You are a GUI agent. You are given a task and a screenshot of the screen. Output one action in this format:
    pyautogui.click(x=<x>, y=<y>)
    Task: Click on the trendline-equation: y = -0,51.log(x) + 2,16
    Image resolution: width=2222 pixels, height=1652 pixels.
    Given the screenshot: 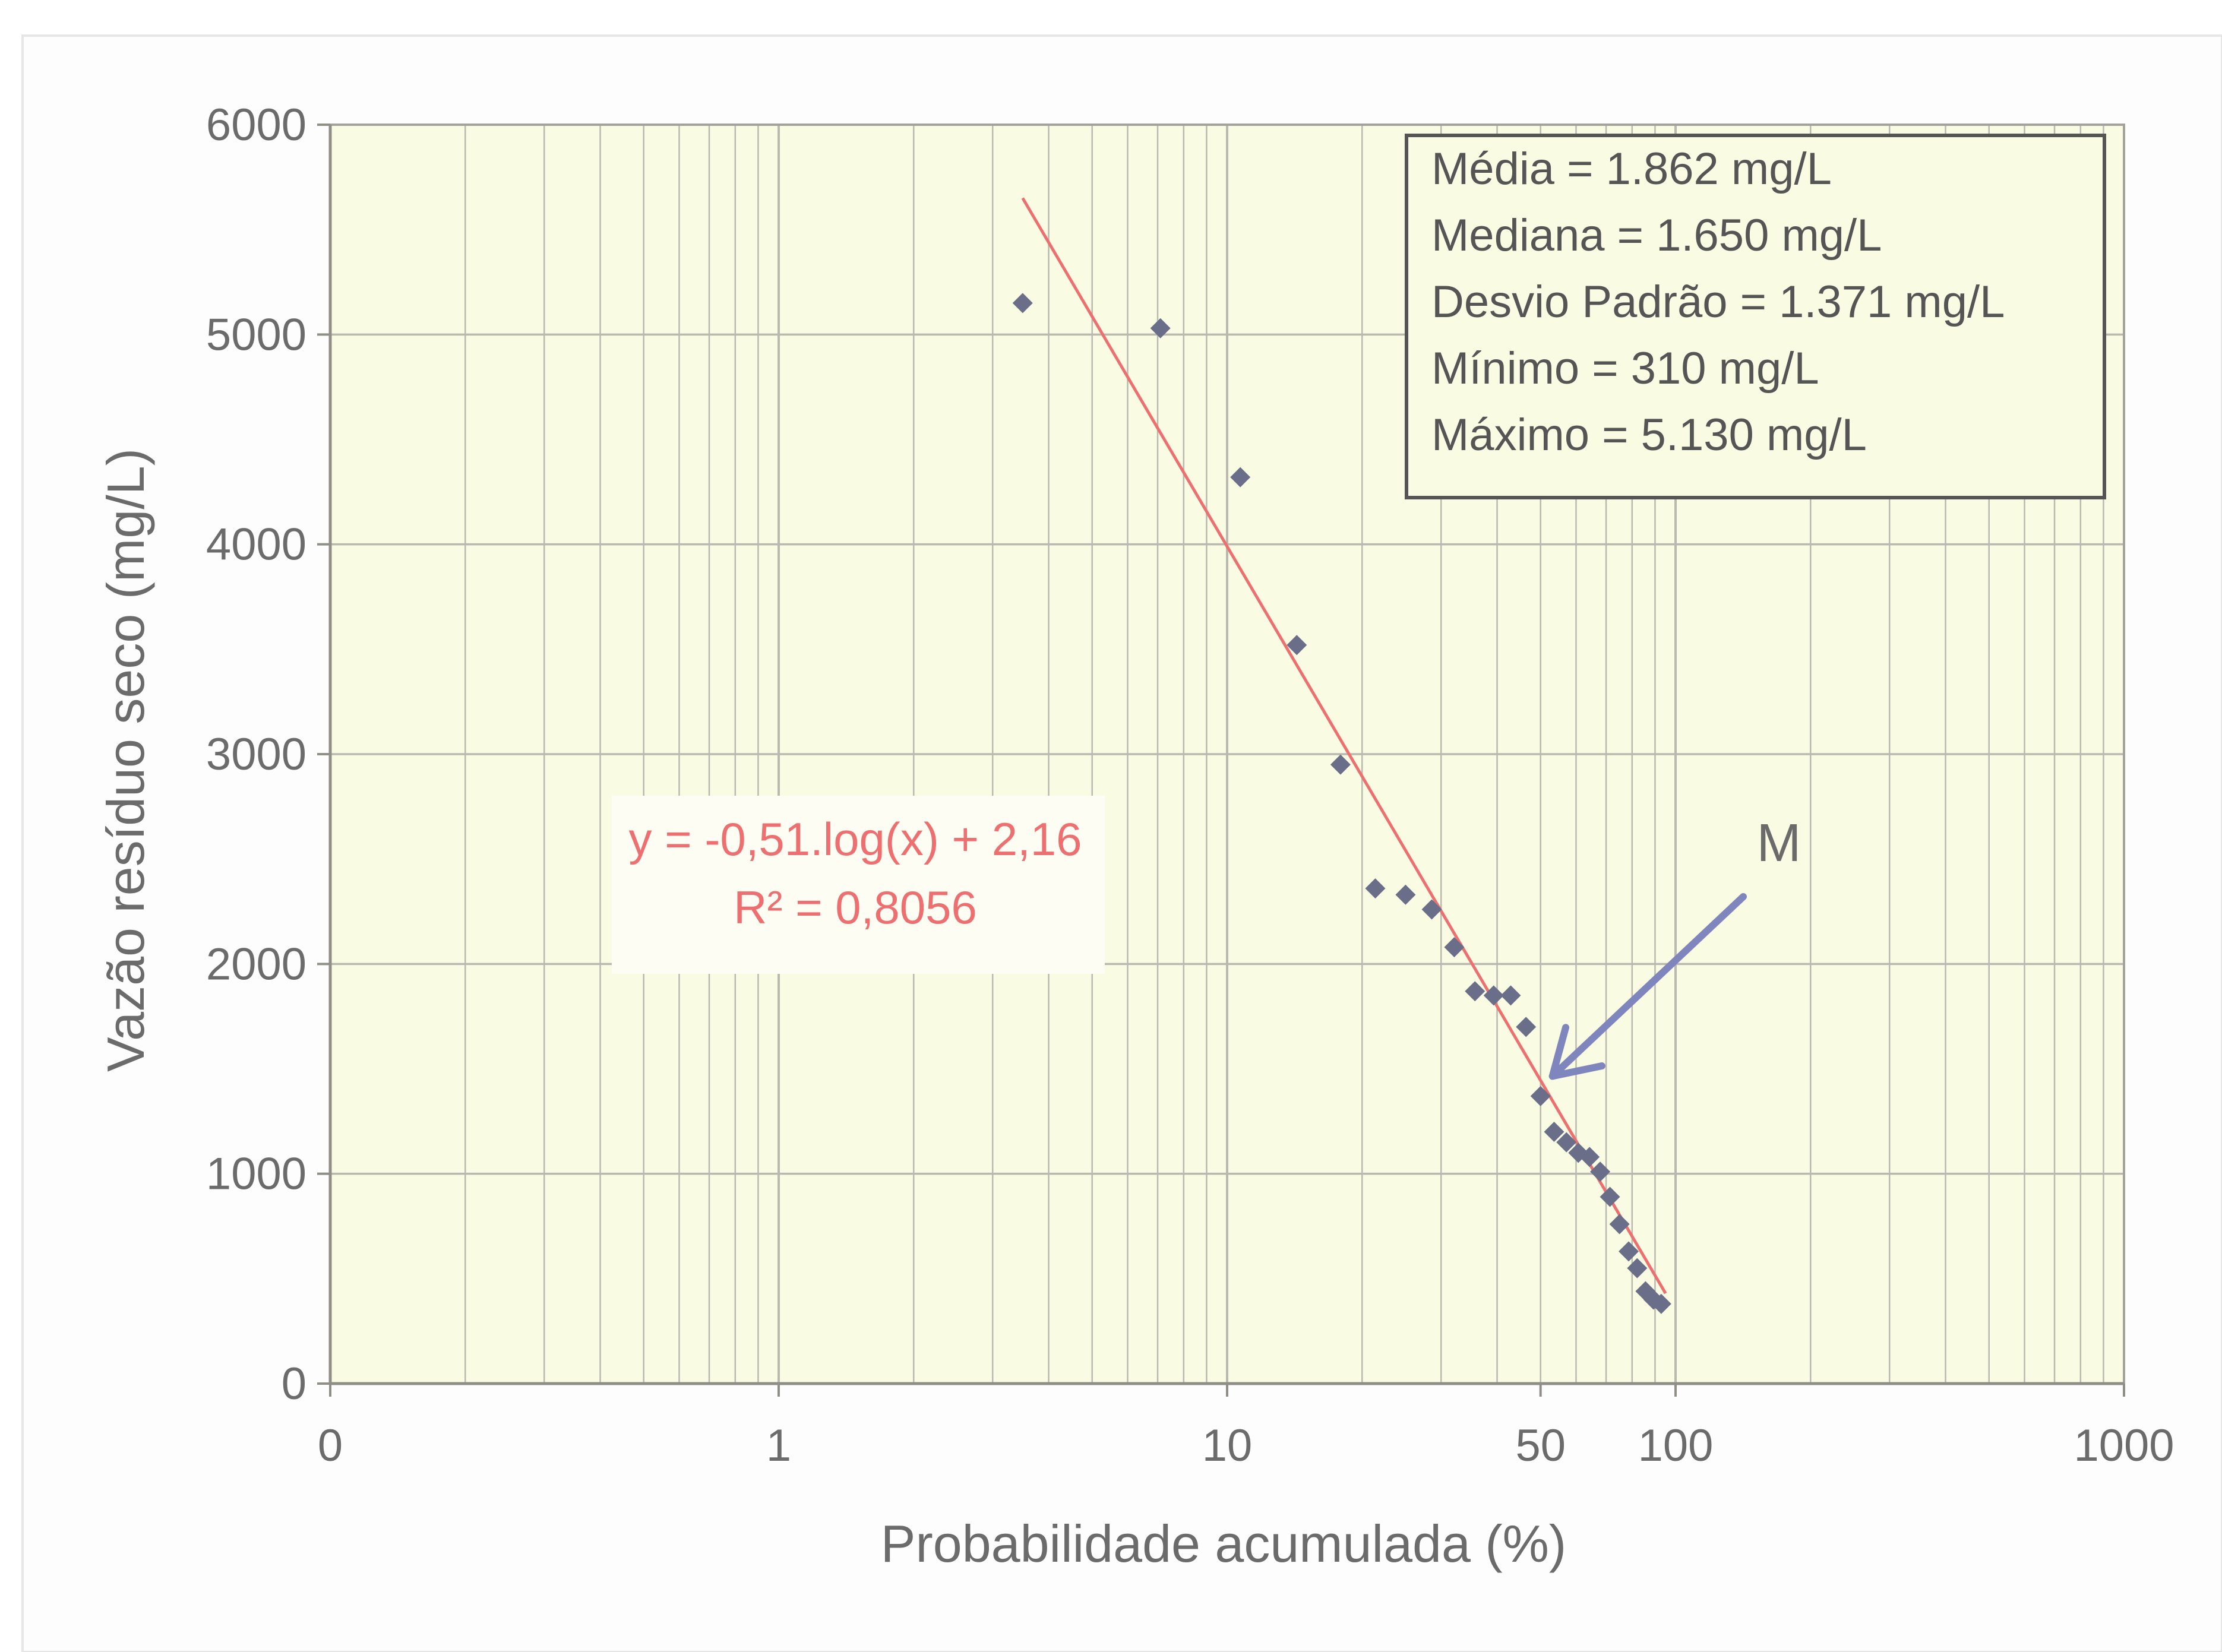 What is the action you would take?
    pyautogui.click(x=855, y=839)
    